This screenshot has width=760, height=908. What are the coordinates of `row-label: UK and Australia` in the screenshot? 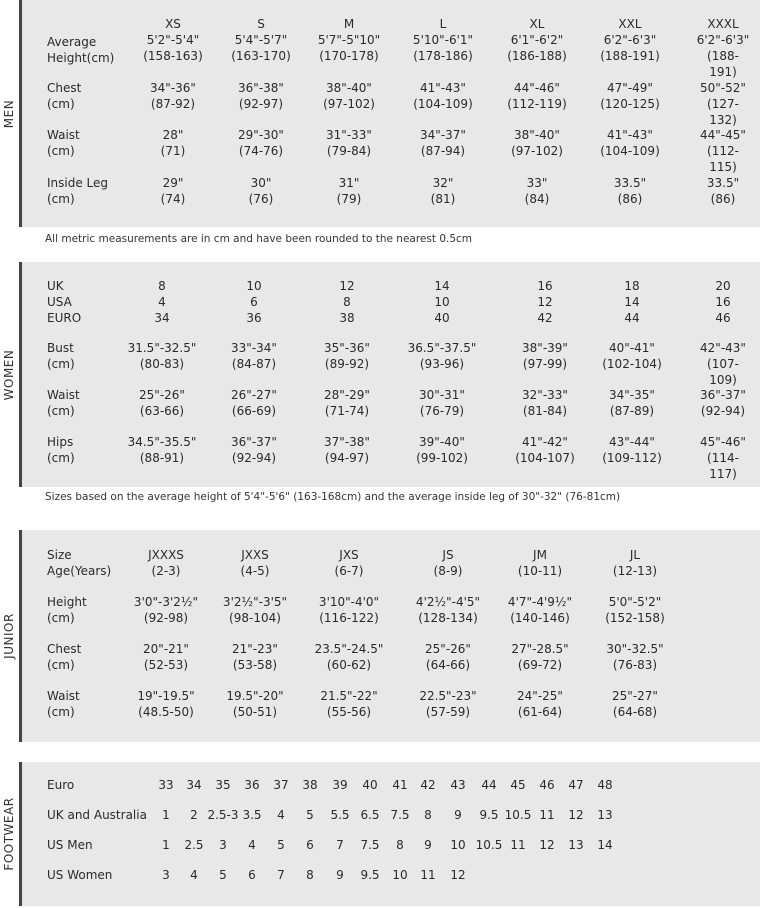 It's located at (97, 815).